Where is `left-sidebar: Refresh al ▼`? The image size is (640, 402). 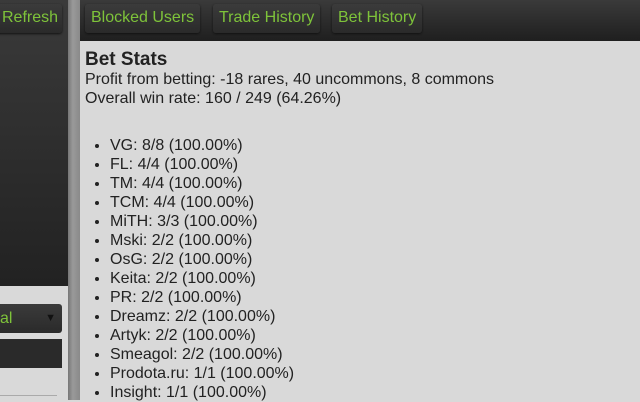
left-sidebar: Refresh al ▼ is located at coordinates (34, 200).